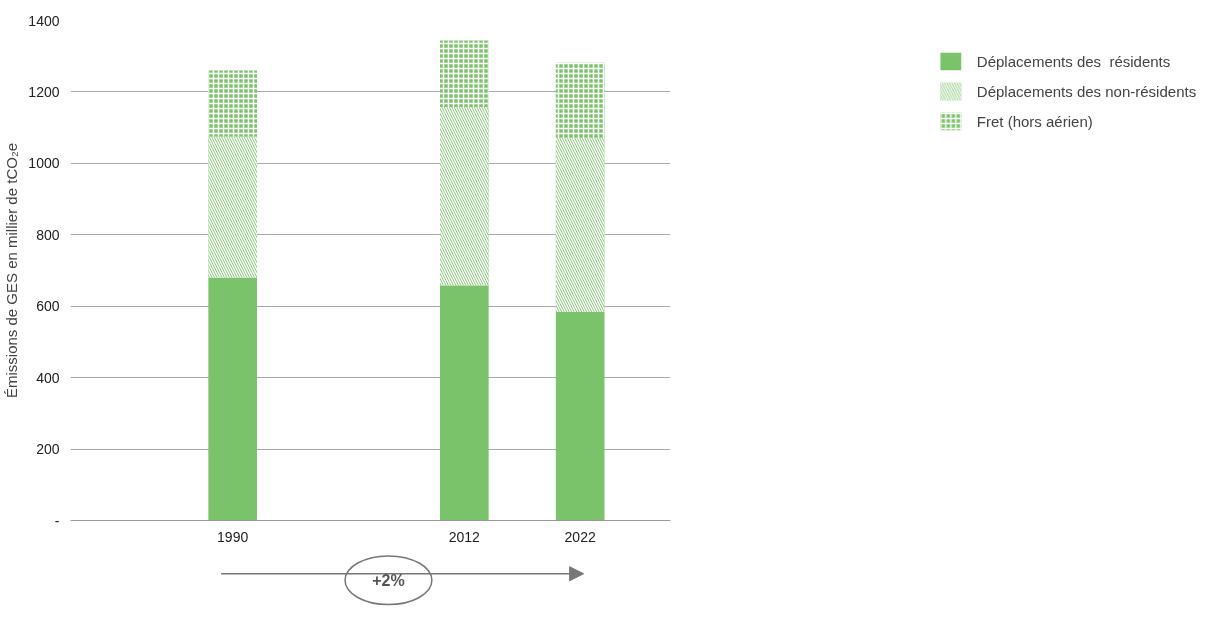  Describe the element at coordinates (48, 234) in the screenshot. I see `y-tick-label: 800` at that location.